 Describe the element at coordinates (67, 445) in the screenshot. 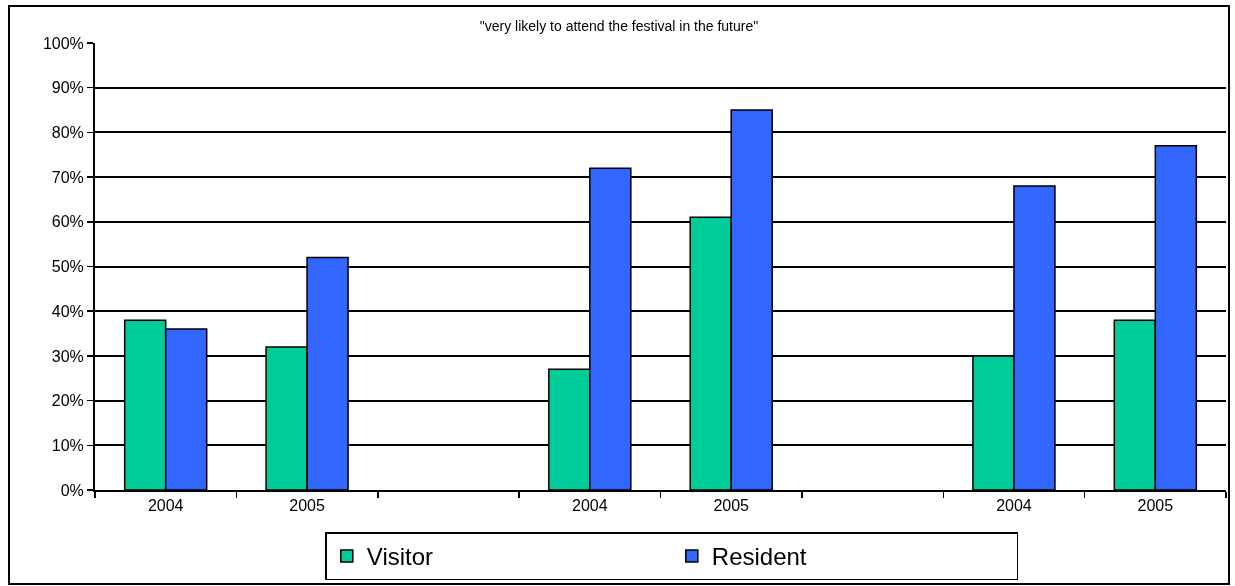

I see `y-tick-label: 10%` at that location.